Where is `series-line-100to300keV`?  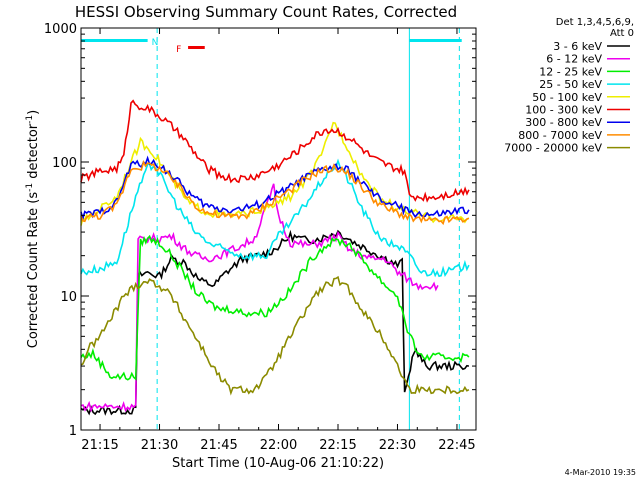
series-line-100to300keV is located at coordinates (275, 151).